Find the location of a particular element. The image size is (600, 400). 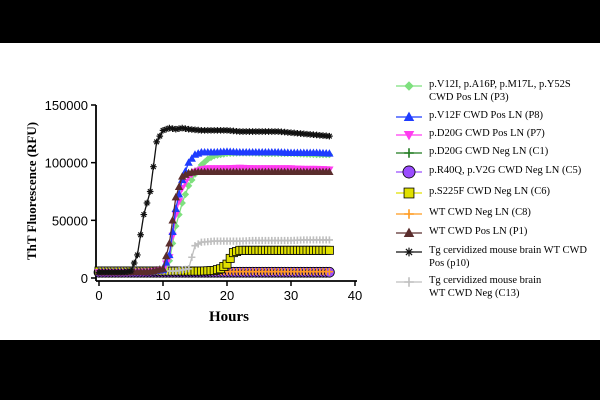

x-tick-label: 10 is located at coordinates (163, 295).